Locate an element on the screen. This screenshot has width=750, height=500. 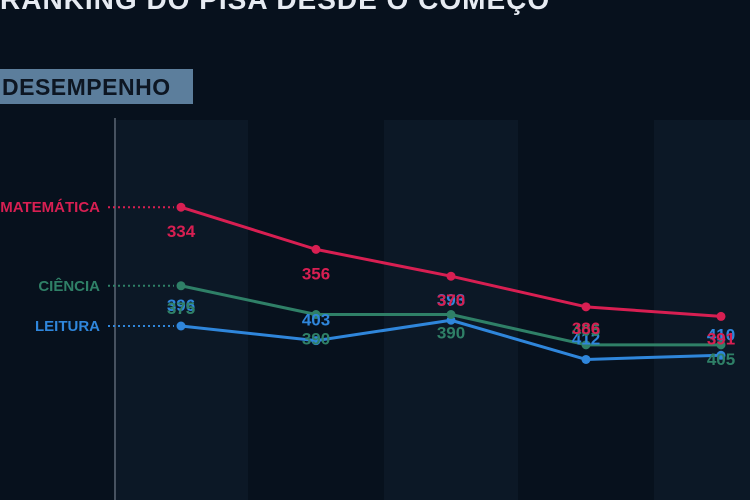
data-label: 334 is located at coordinates (181, 231).